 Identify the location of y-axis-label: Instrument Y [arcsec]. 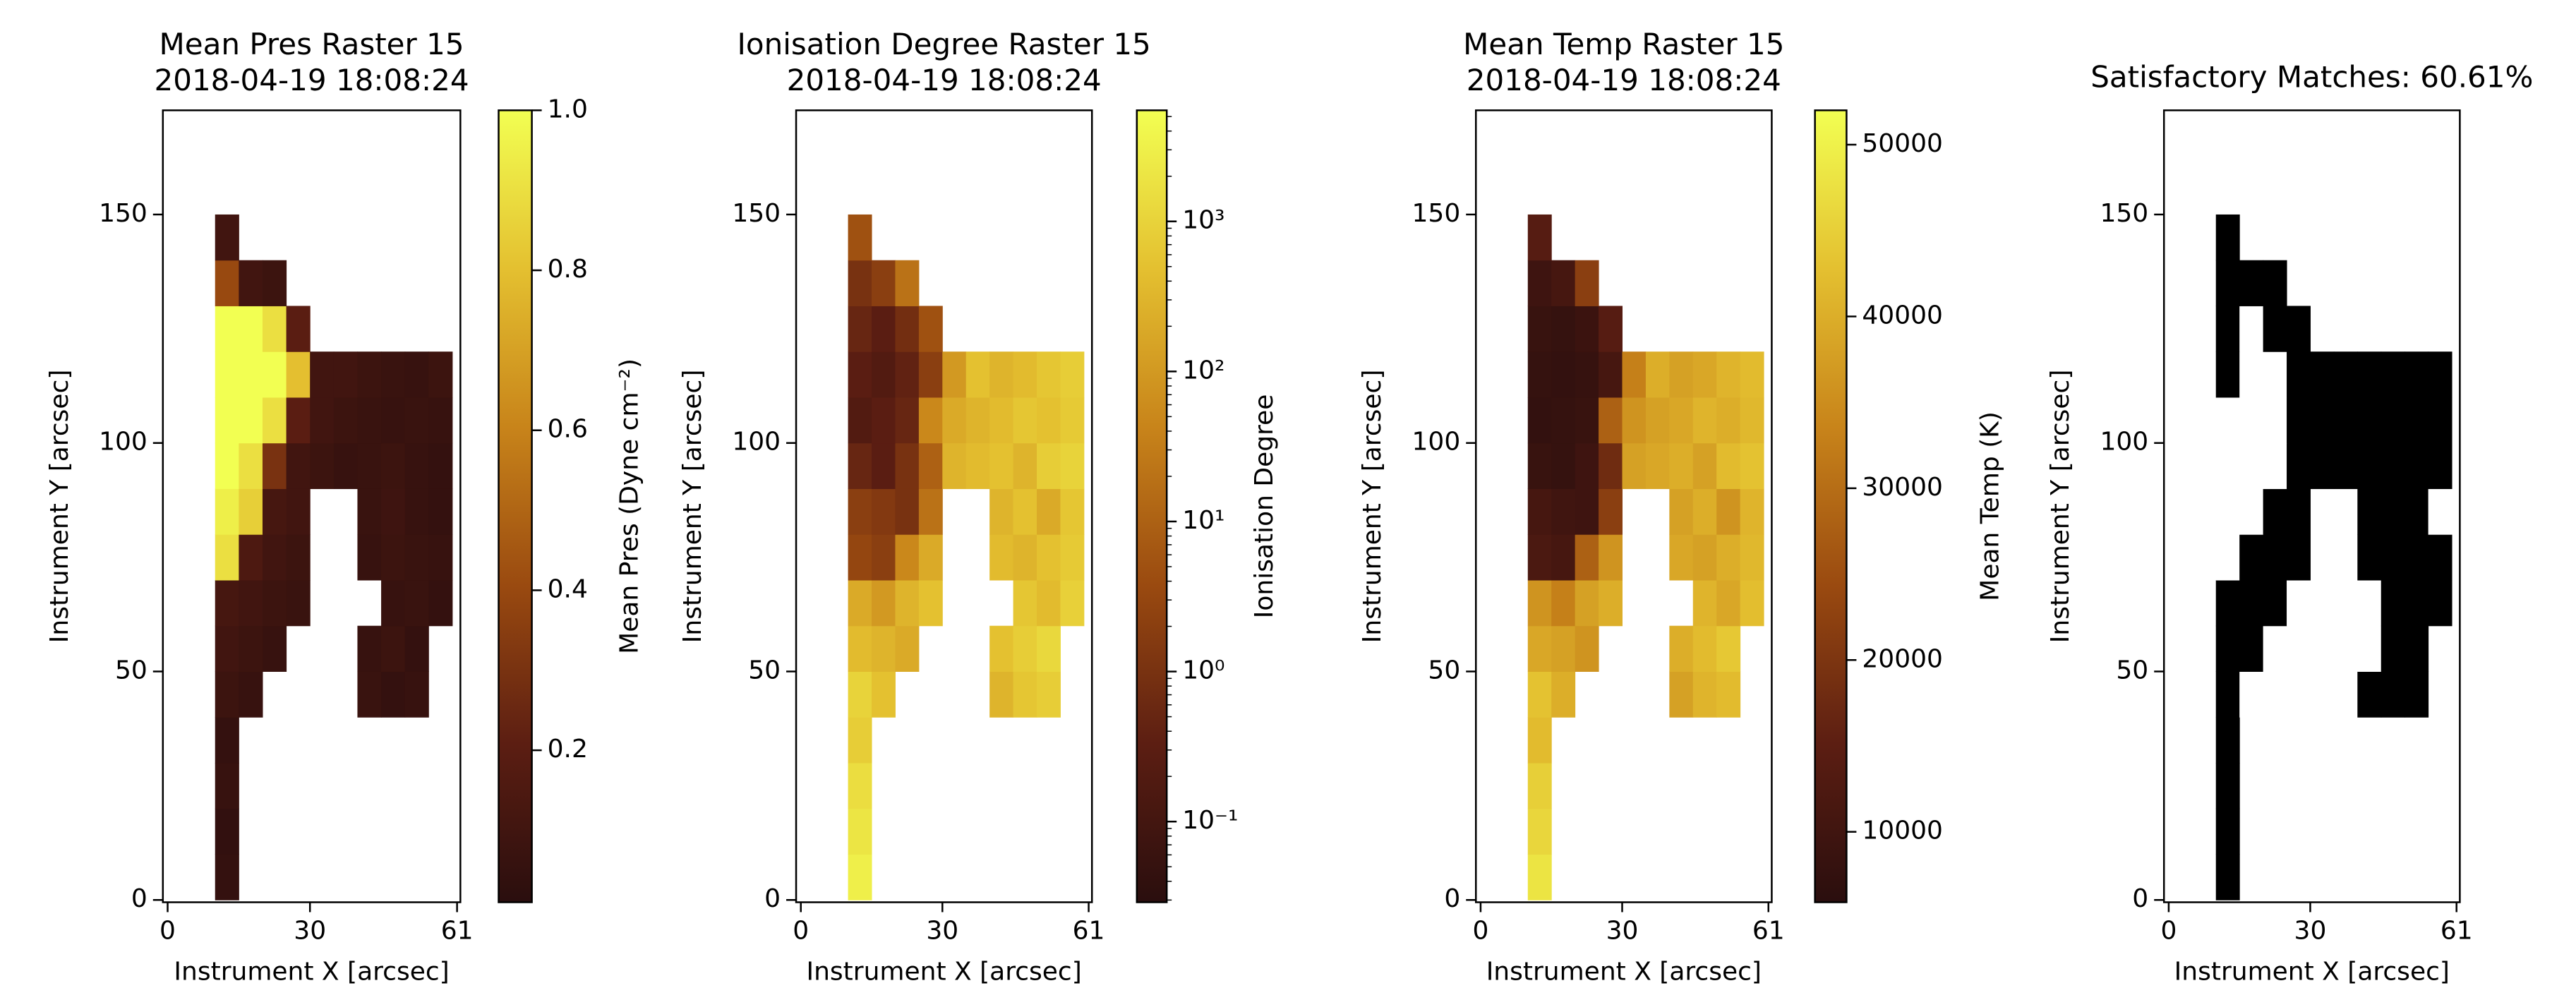
(2060, 507).